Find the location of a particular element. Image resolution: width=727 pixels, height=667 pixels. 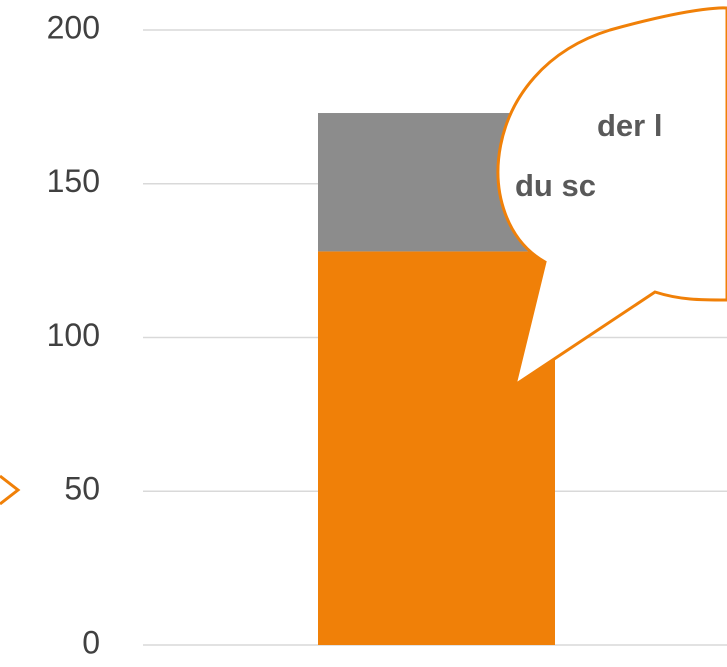

annotation-text: du sc is located at coordinates (555, 185).